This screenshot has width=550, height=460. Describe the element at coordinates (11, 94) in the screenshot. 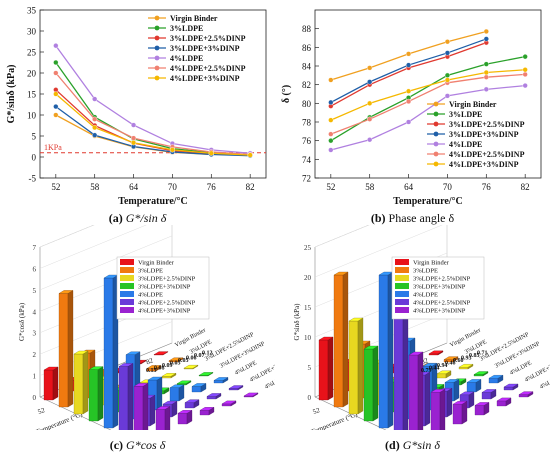

I see `y-axis-label: G*/sinδ (kPa)` at that location.